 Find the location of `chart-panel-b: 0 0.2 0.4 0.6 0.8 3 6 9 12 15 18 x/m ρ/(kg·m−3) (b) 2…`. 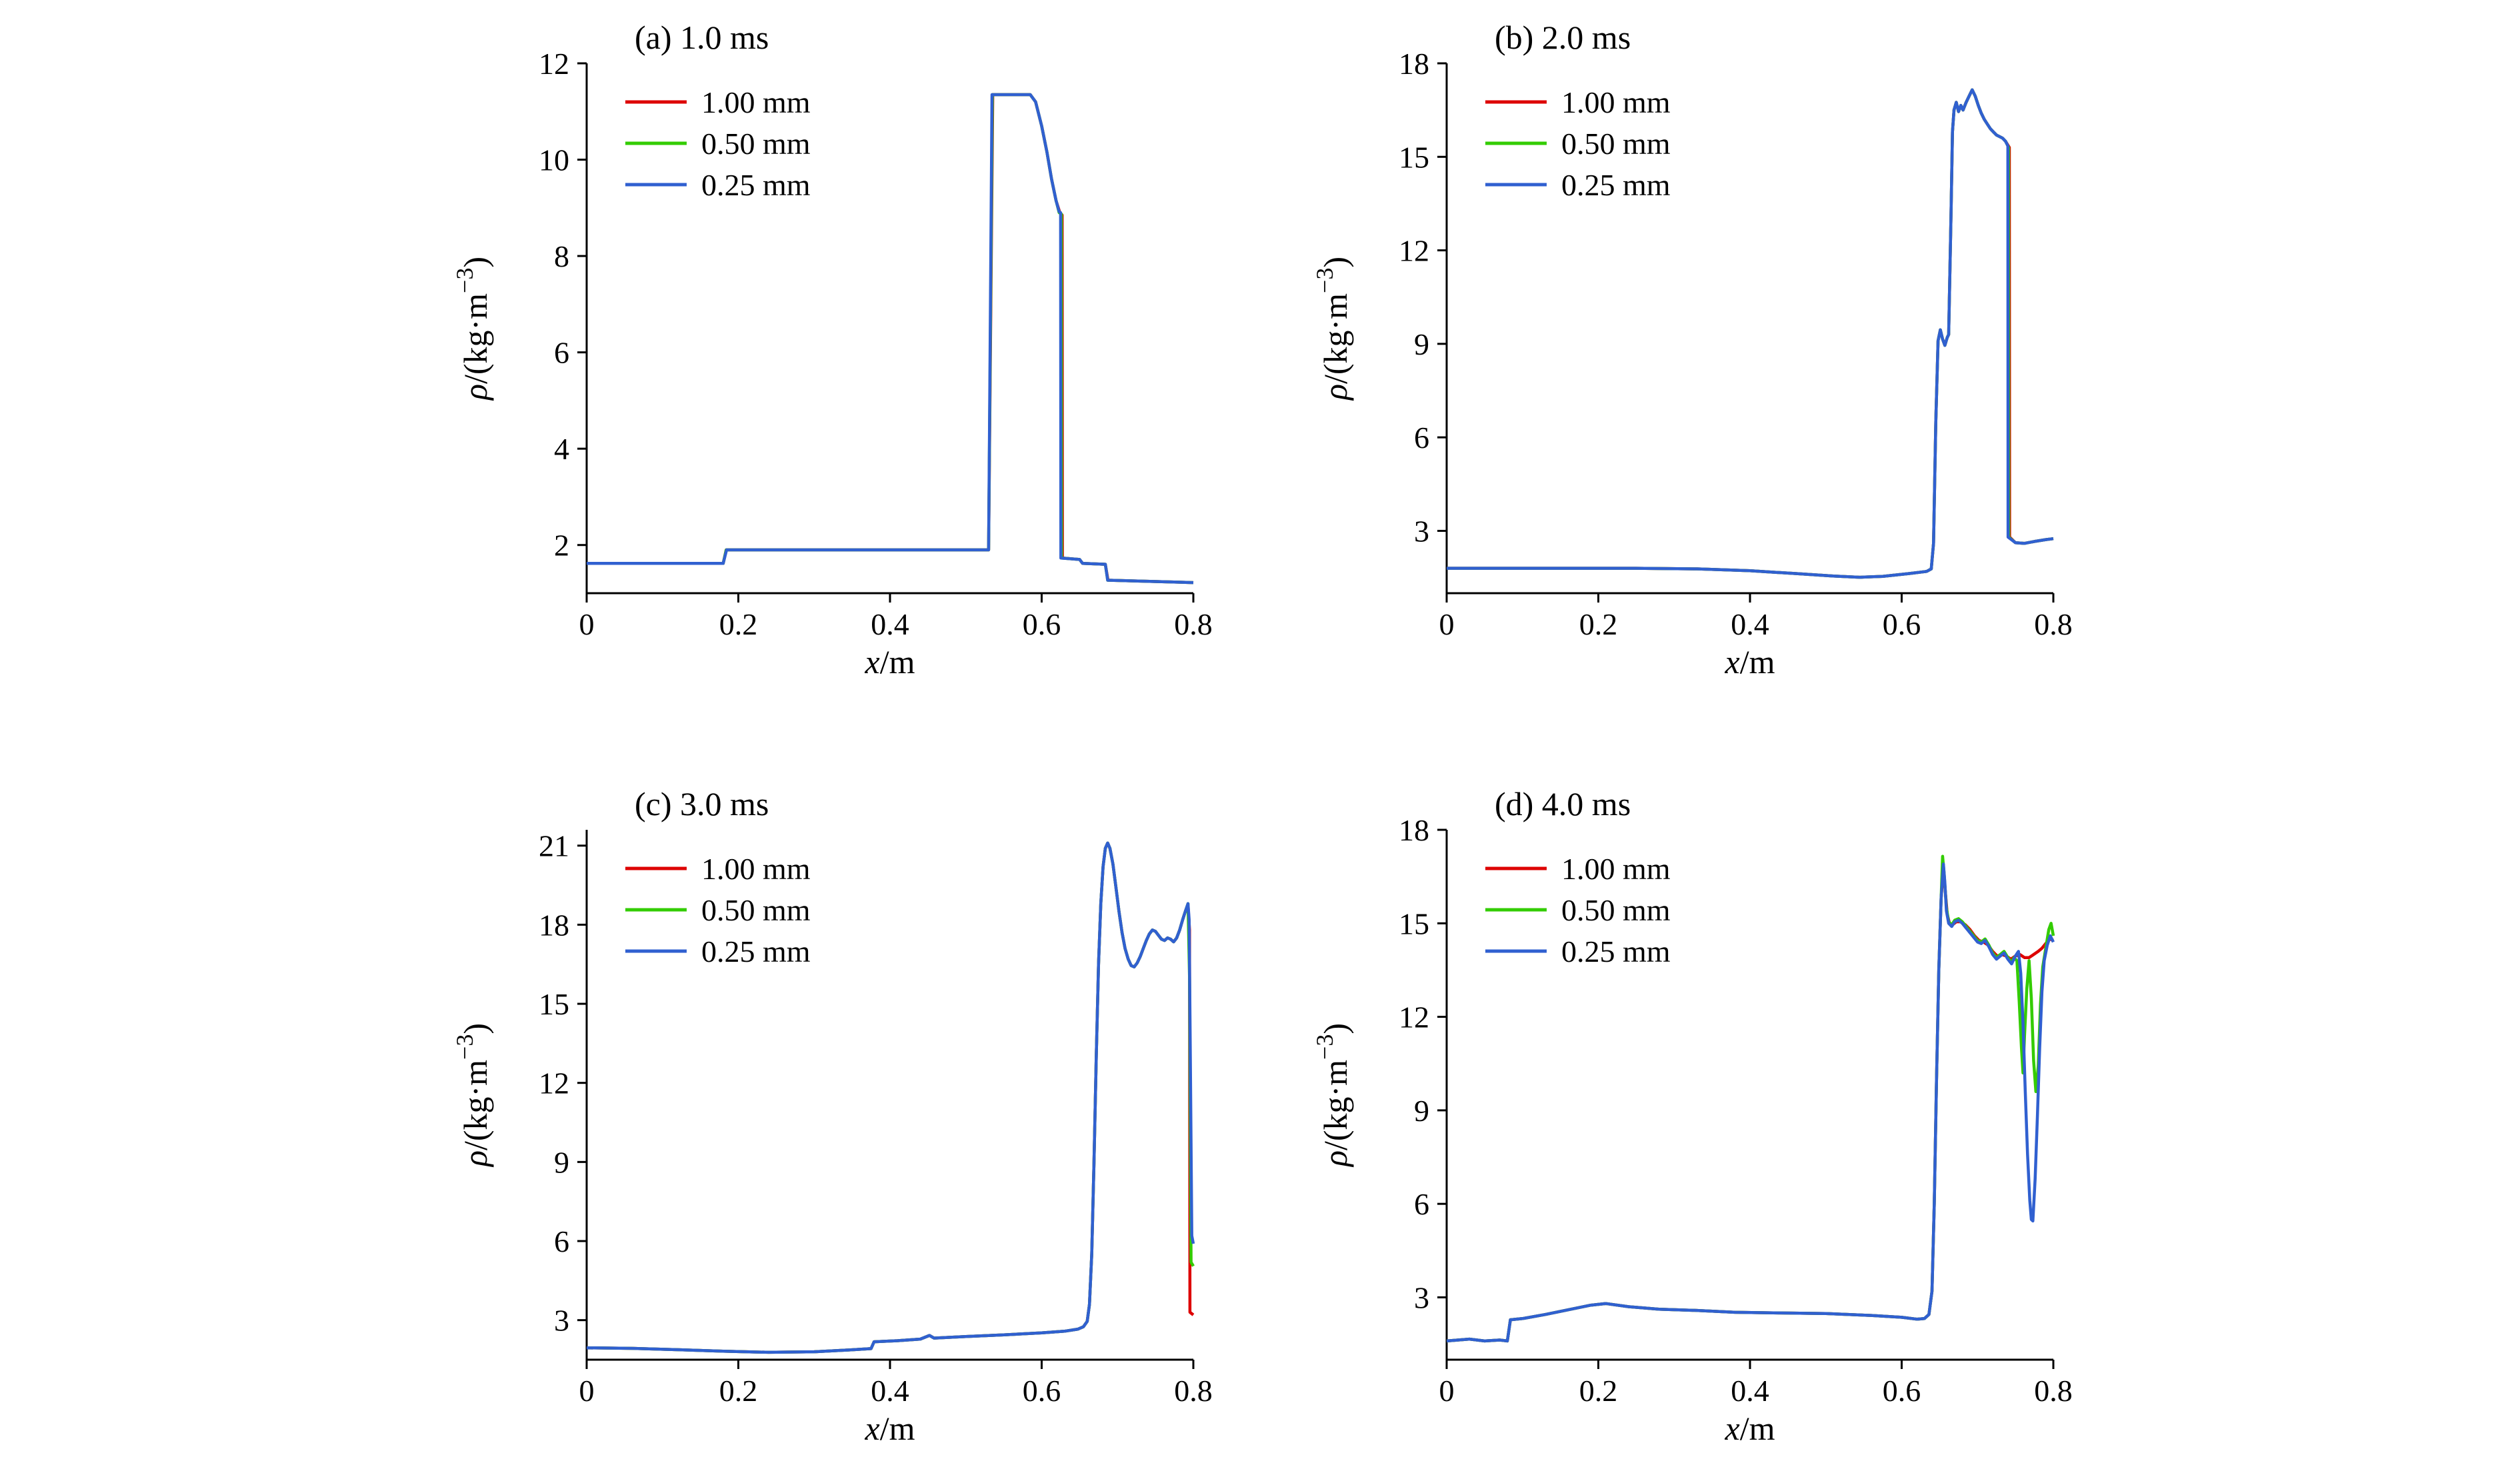

chart-panel-b: 0 0.2 0.4 0.6 0.8 3 6 9 12 15 18 x/m ρ/(kg·m−3) (b) 2… is located at coordinates (1692, 350).